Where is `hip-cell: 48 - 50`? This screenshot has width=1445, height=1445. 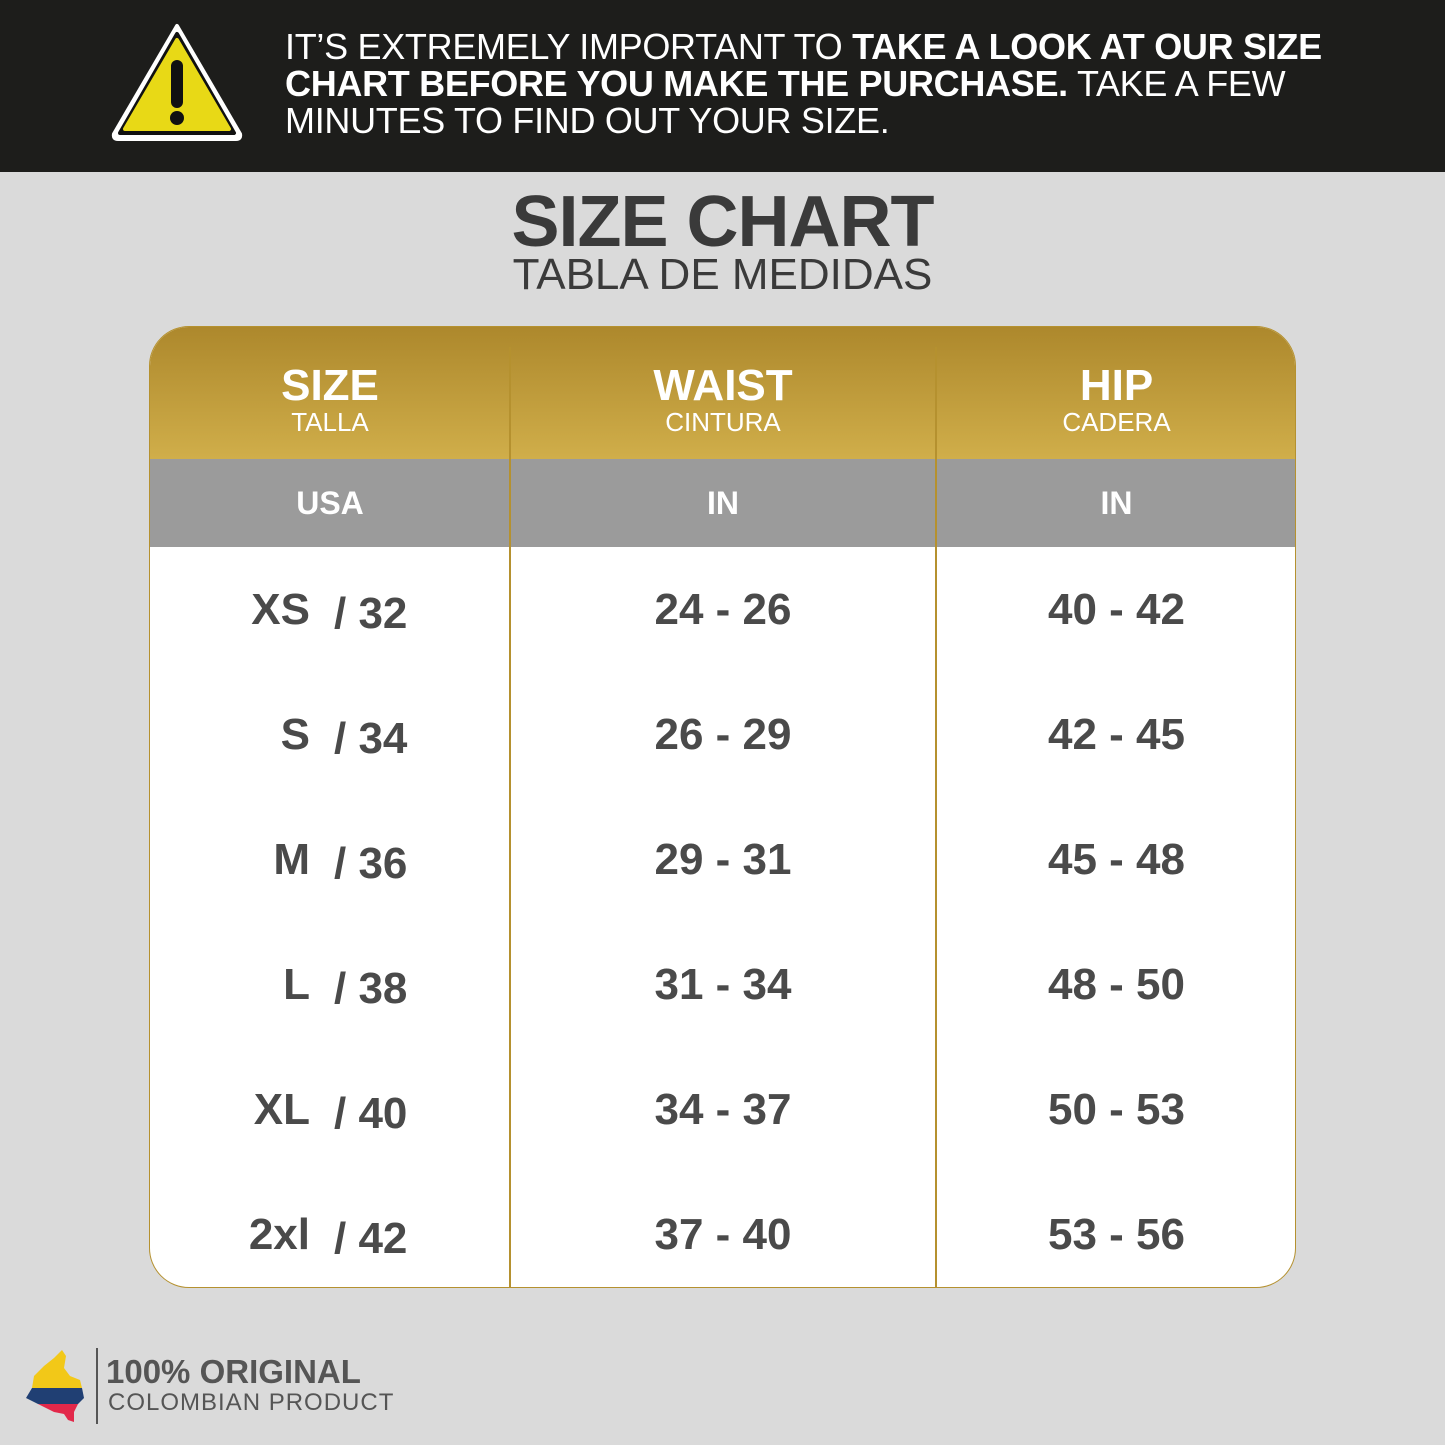
hip-cell: 48 - 50 is located at coordinates (1116, 984).